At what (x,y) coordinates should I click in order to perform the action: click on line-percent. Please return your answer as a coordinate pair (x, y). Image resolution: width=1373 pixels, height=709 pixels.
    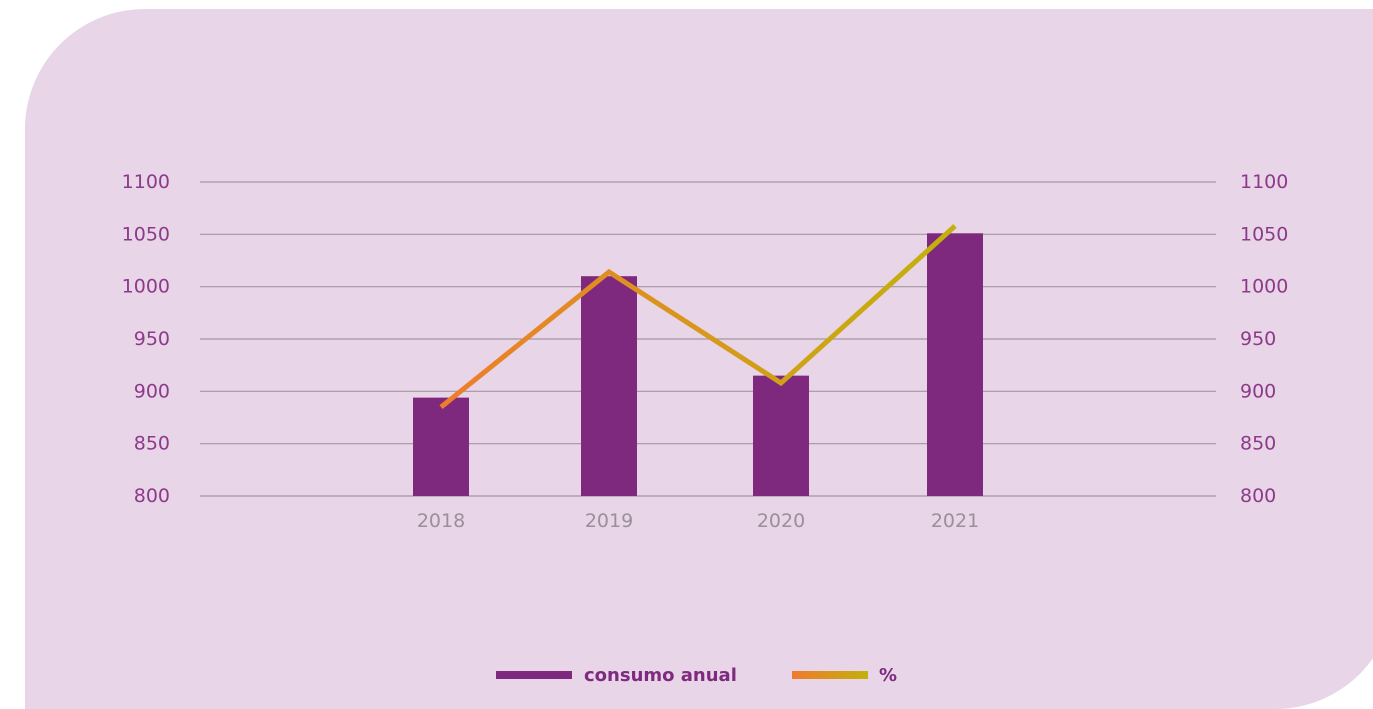
    Looking at the image, I should click on (698, 316).